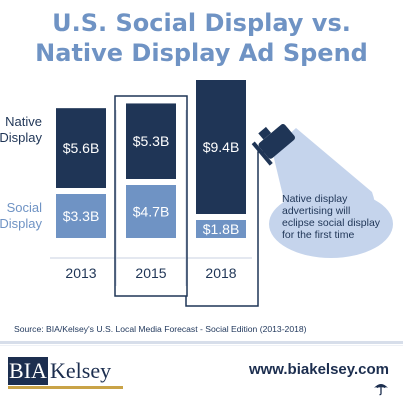  I want to click on bar-native-2015, so click(151, 141).